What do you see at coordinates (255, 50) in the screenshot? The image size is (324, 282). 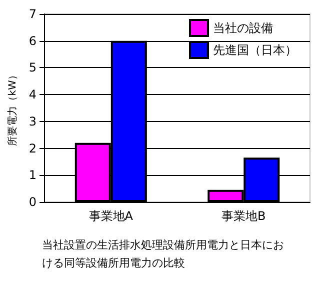 I see `legend-label: 先進国（日本）` at bounding box center [255, 50].